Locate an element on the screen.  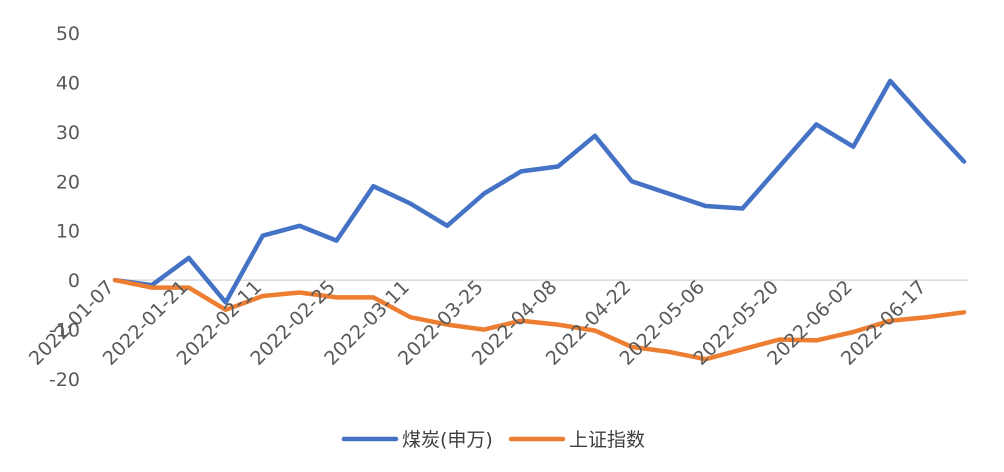
y-tick-label: 50 is located at coordinates (68, 34).